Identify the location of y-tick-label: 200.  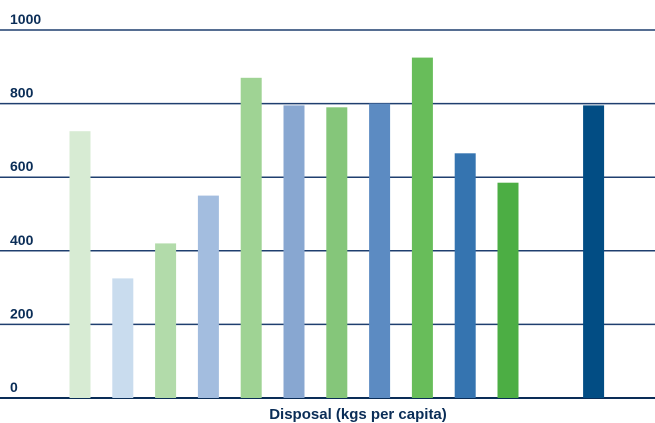
(22, 313).